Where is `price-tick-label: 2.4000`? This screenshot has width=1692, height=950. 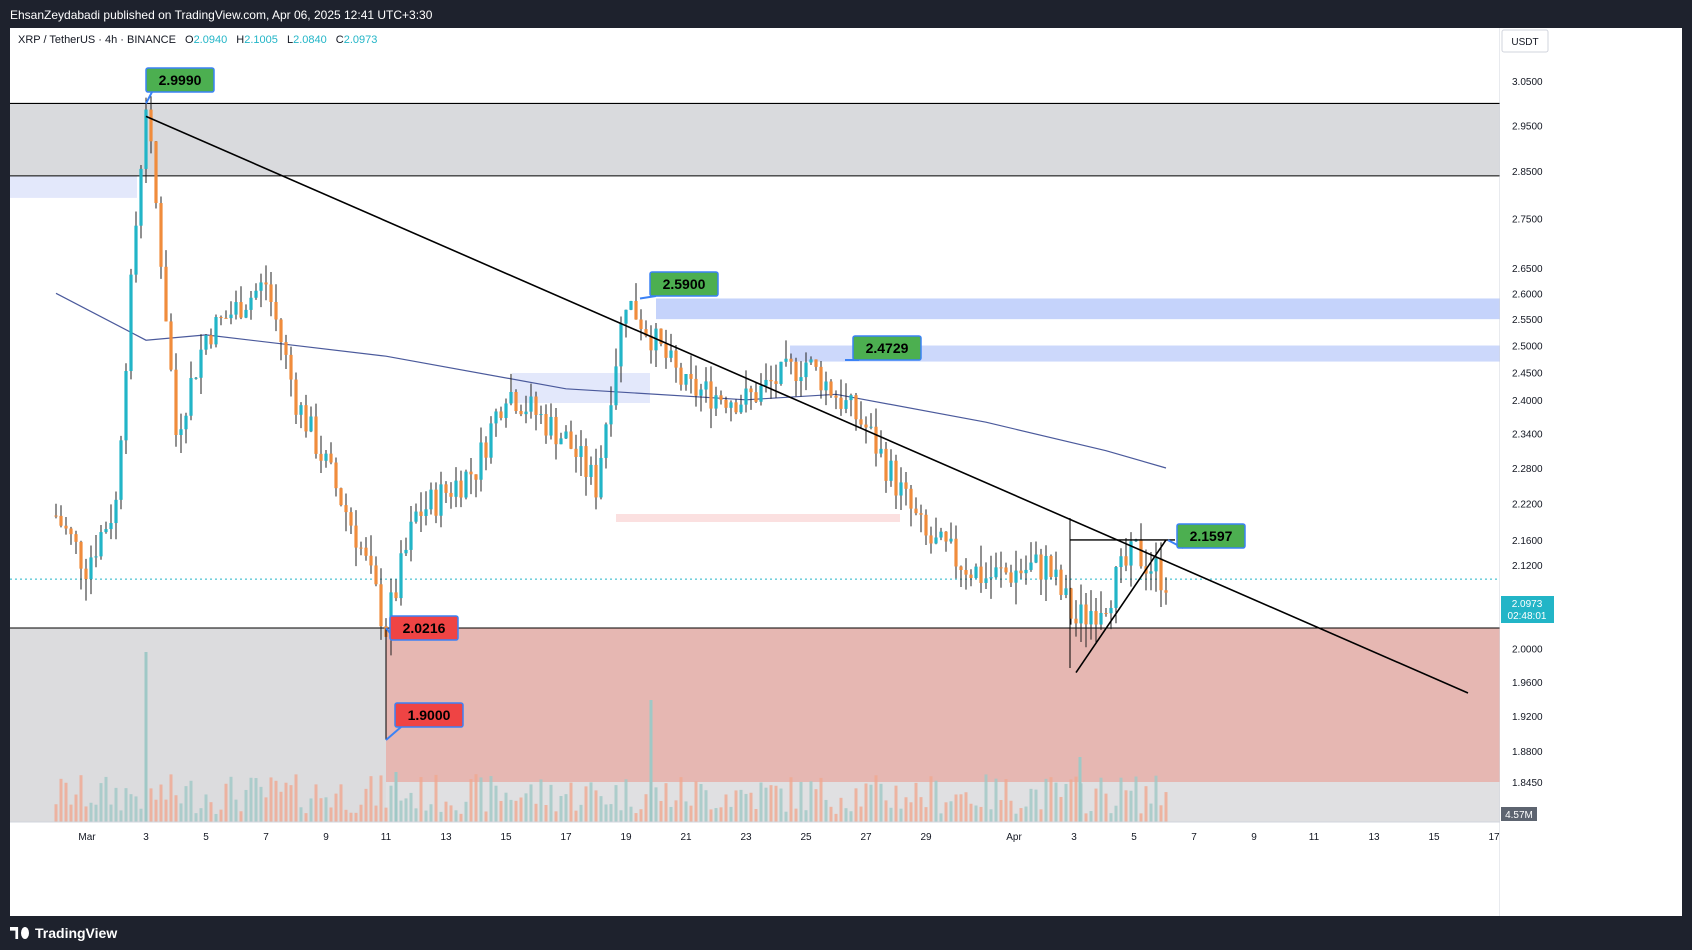
price-tick-label: 2.4000 is located at coordinates (1527, 401).